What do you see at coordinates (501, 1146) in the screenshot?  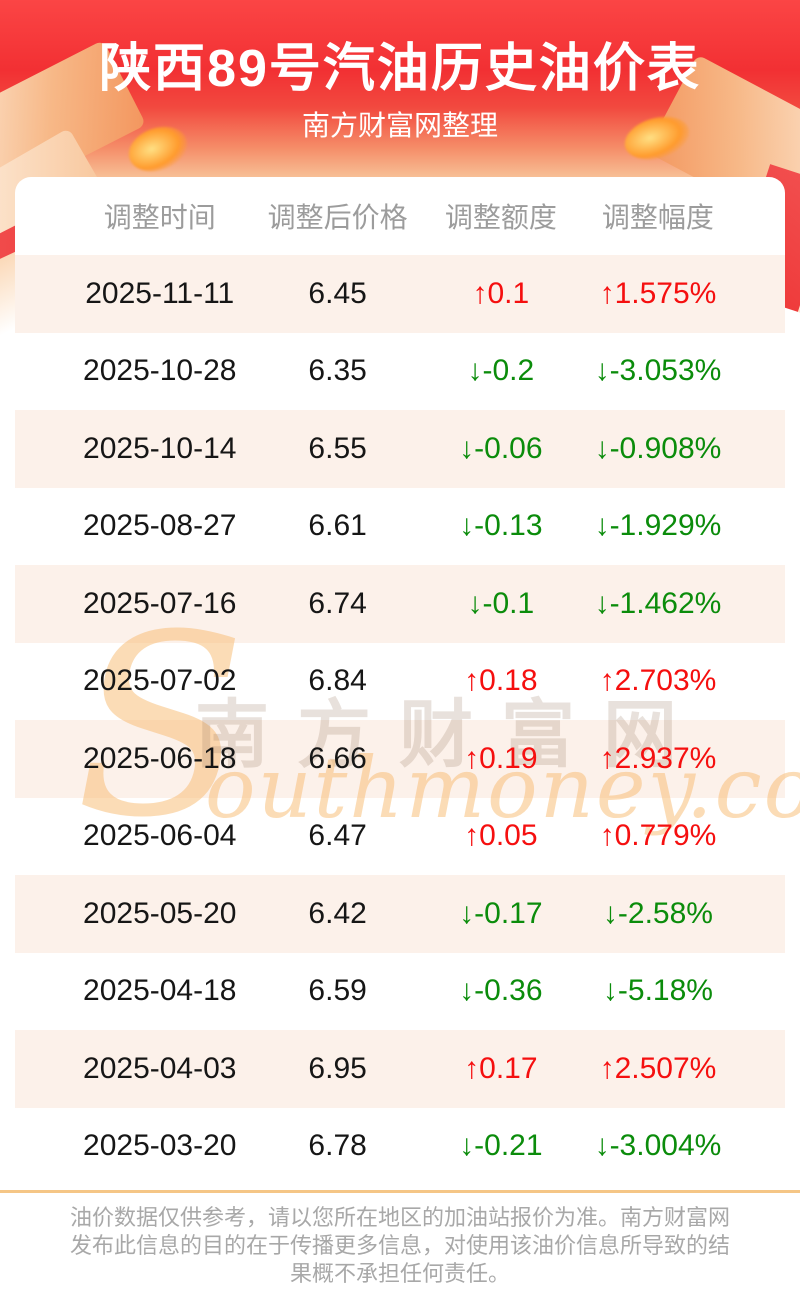 I see `cell-change-amount: ↓-0.21` at bounding box center [501, 1146].